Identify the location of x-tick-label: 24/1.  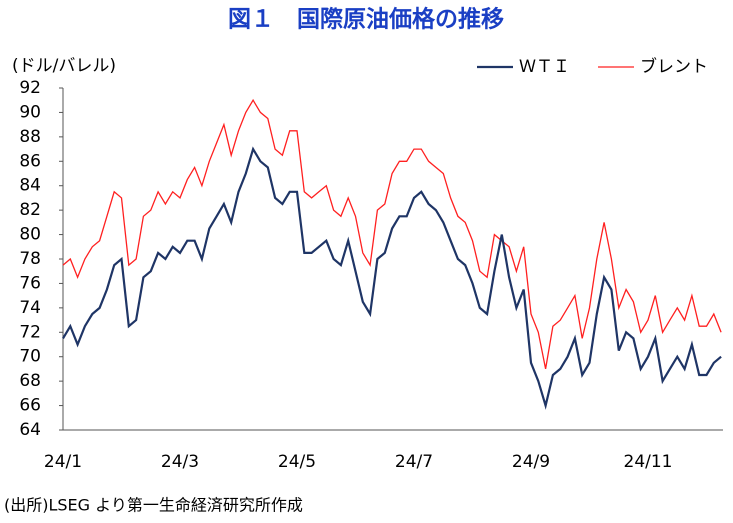
(63, 462).